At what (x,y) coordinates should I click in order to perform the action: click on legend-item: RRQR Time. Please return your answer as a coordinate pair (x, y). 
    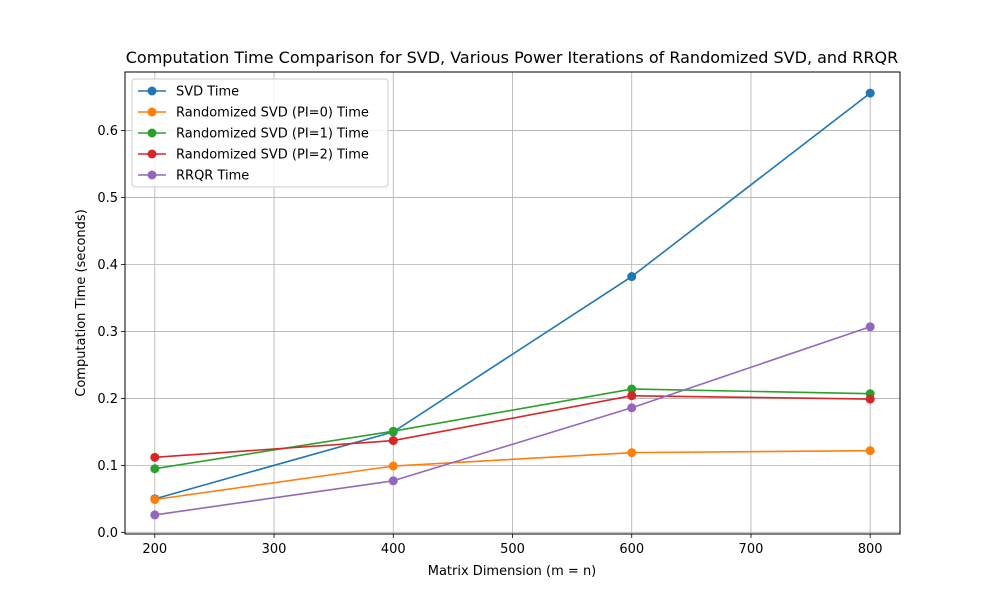
    Looking at the image, I should click on (193, 176).